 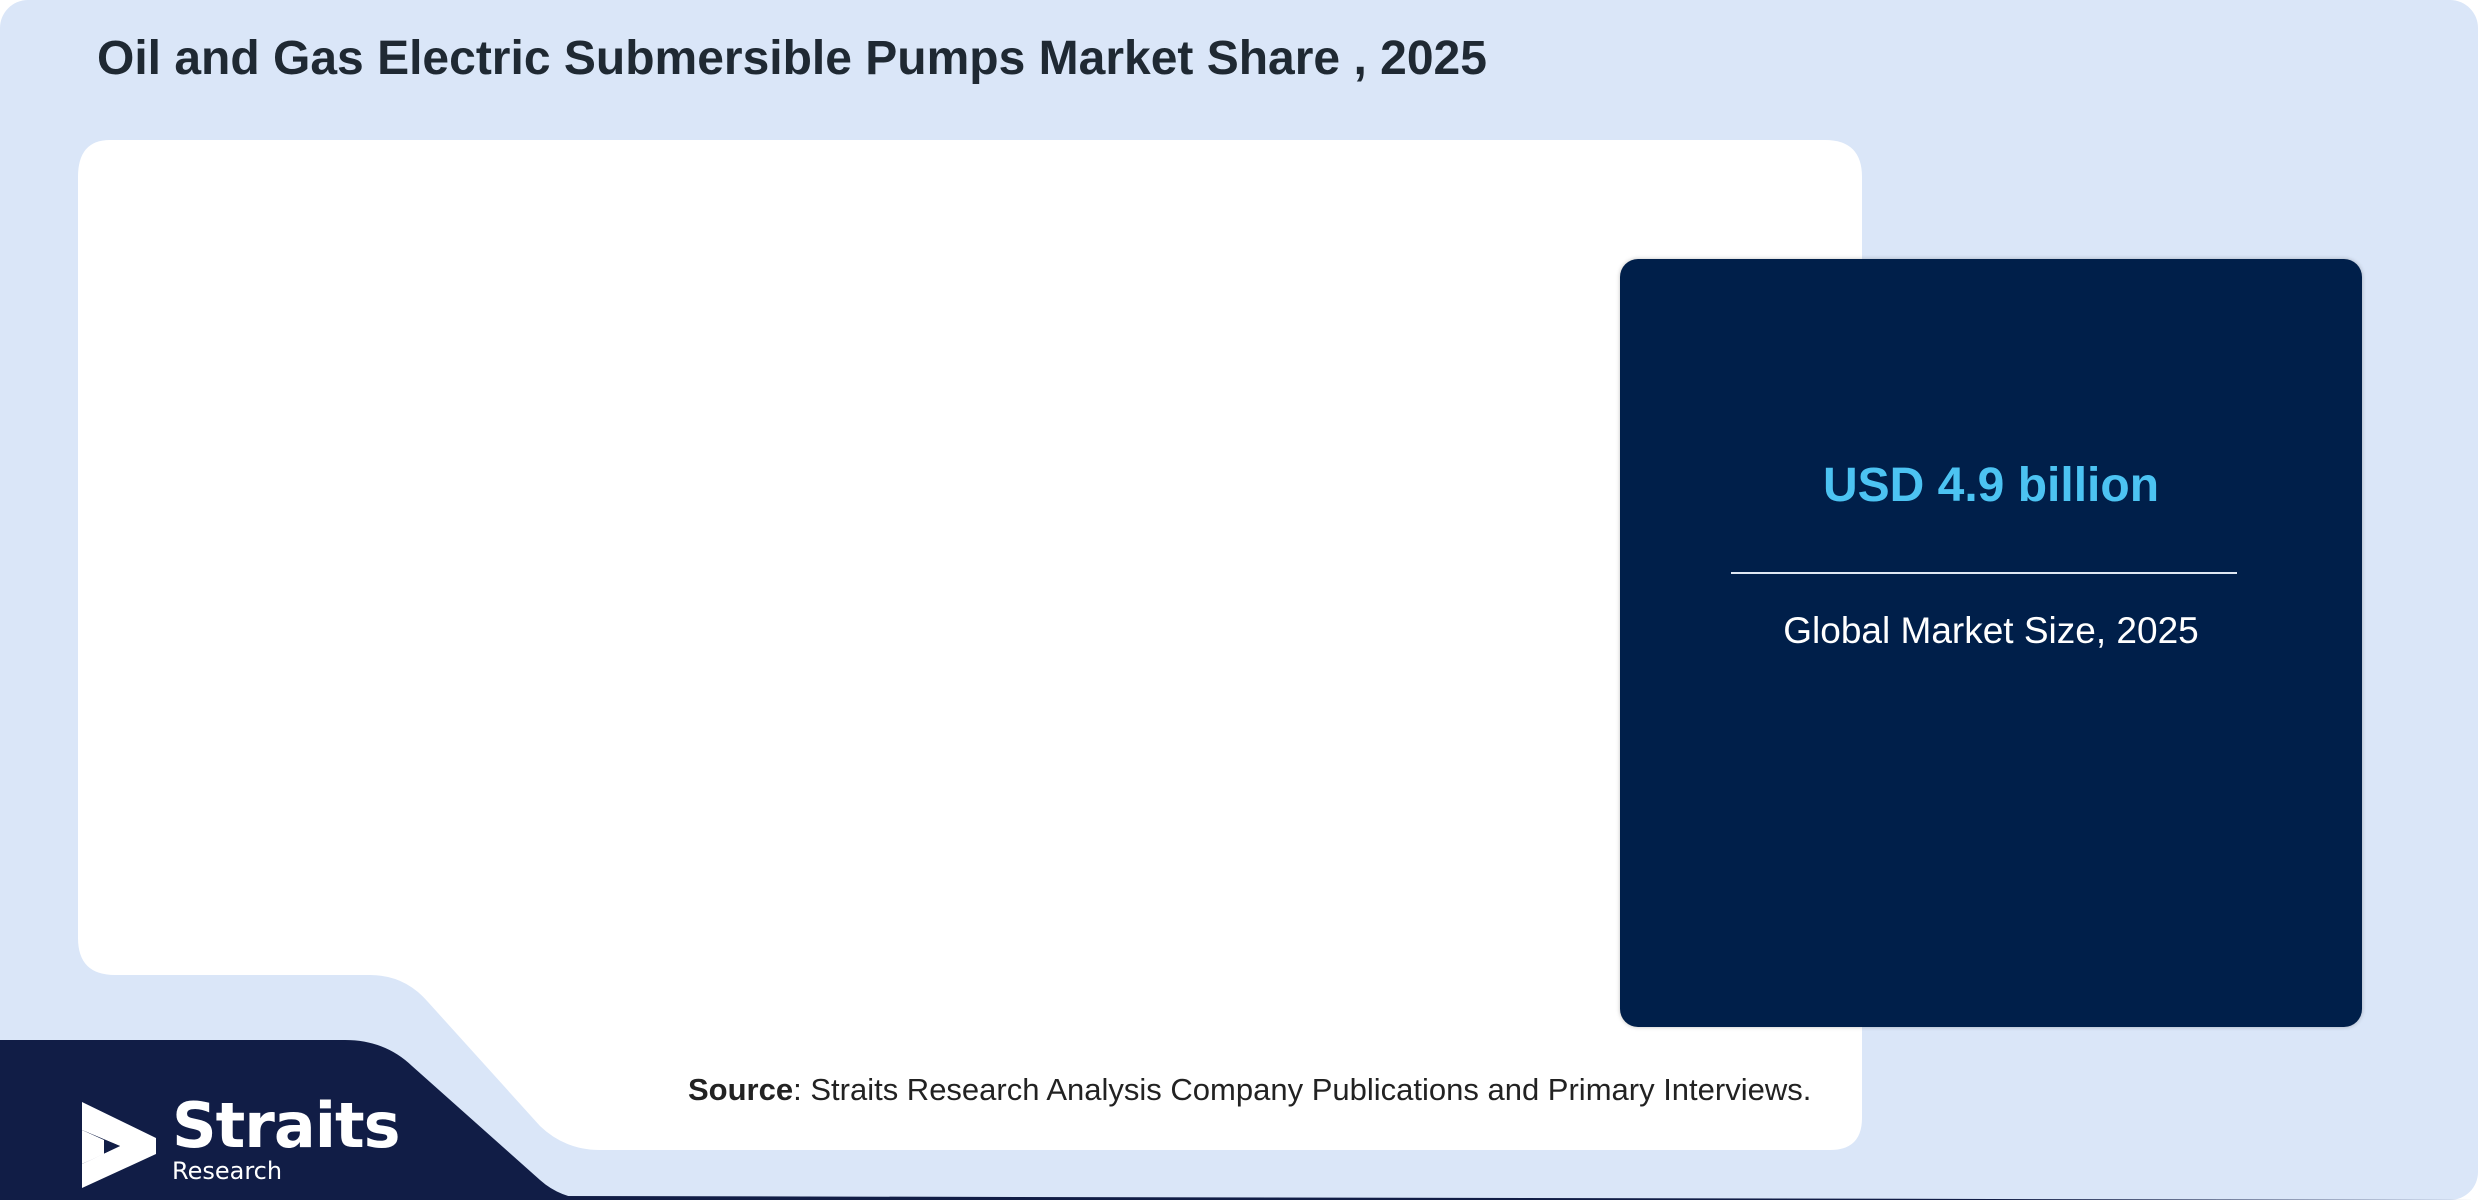 I want to click on market-size-value: USD 4.9 billion, so click(x=1991, y=485).